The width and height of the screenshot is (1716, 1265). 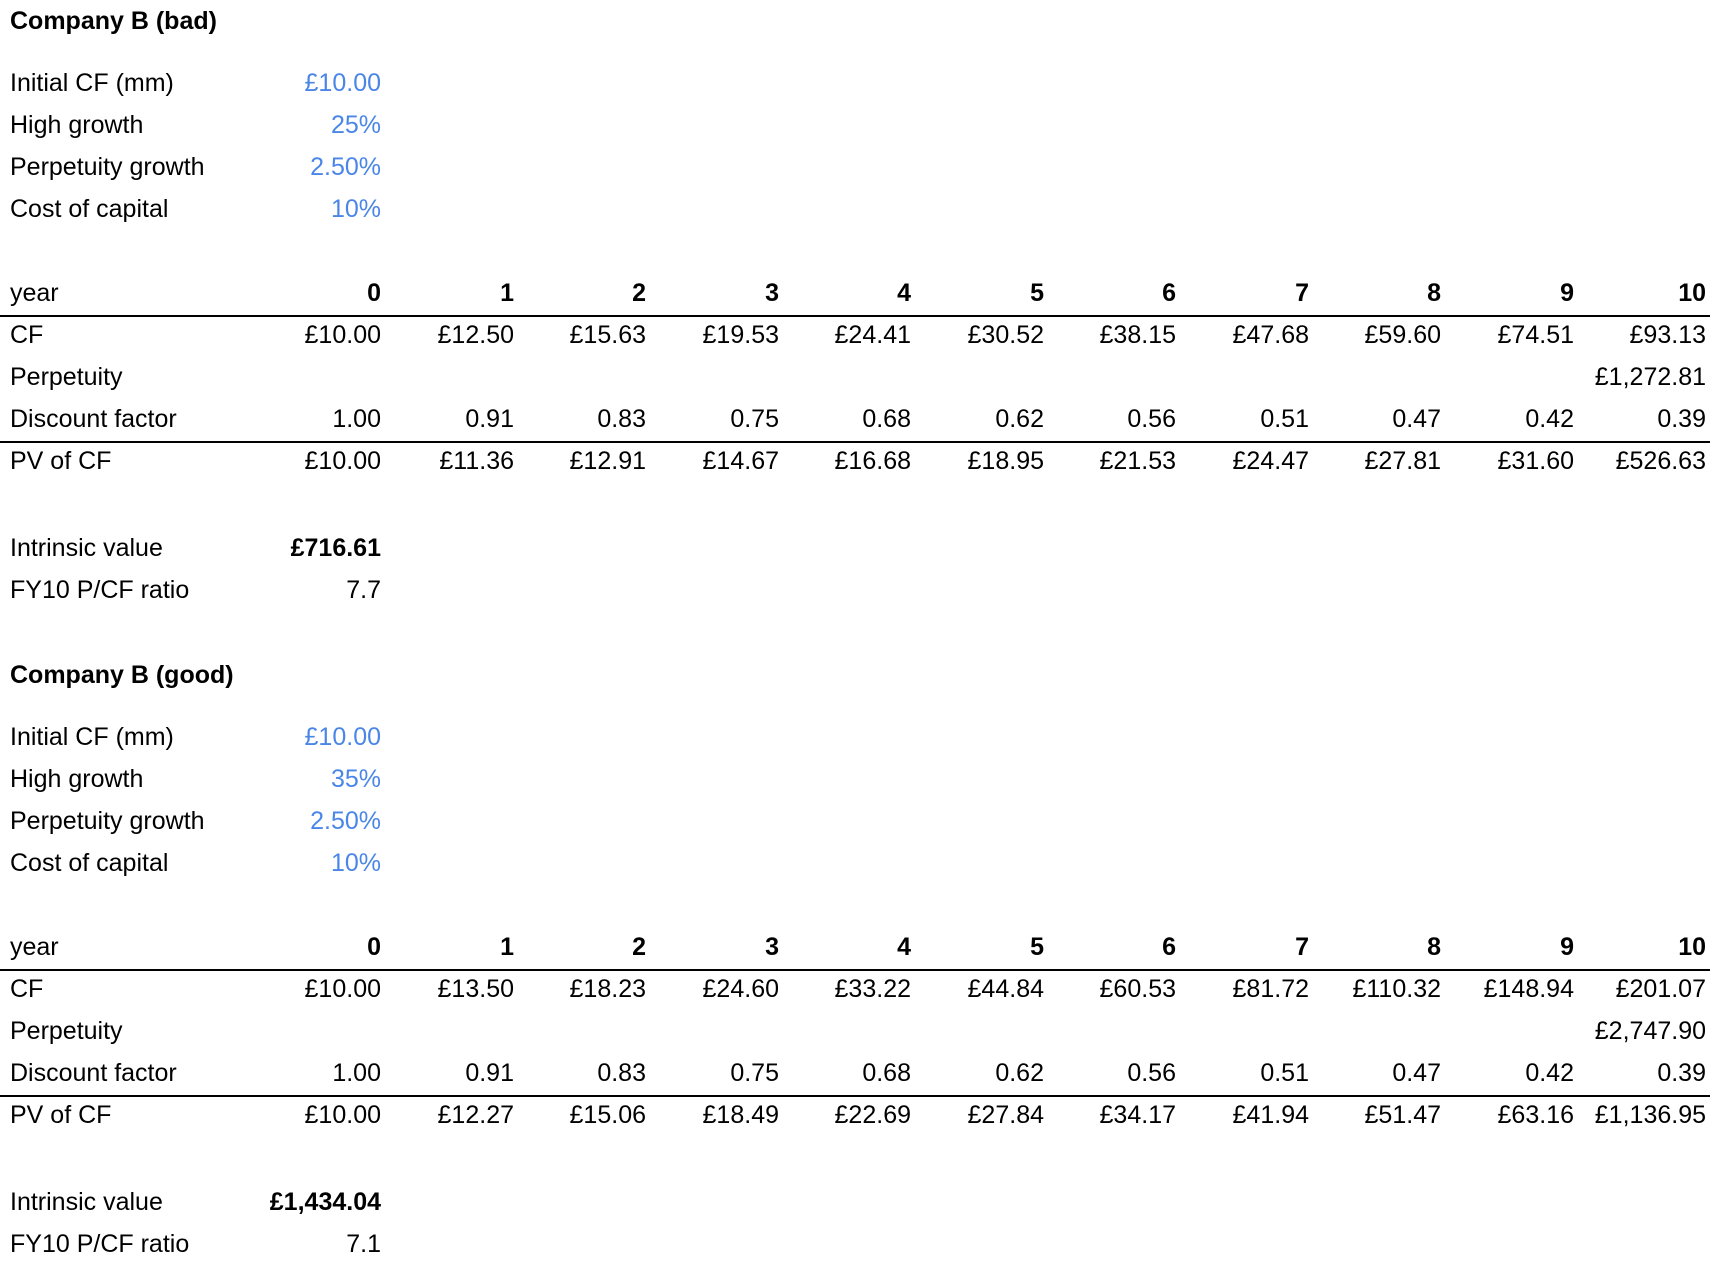 I want to click on discount-cell: 0.75, so click(x=754, y=1073).